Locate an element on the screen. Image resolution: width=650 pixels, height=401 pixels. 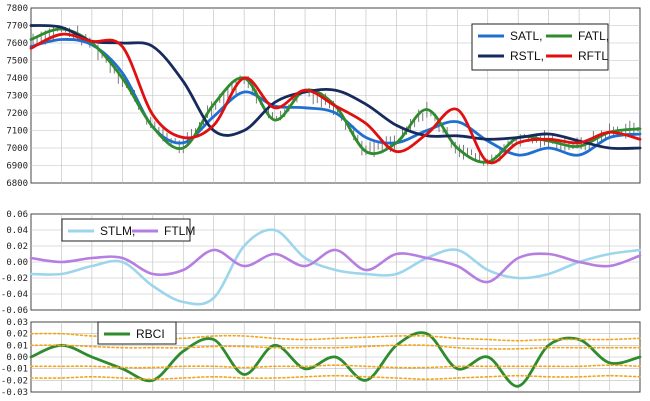
y-tick-label: 7500 is located at coordinates (17, 62).